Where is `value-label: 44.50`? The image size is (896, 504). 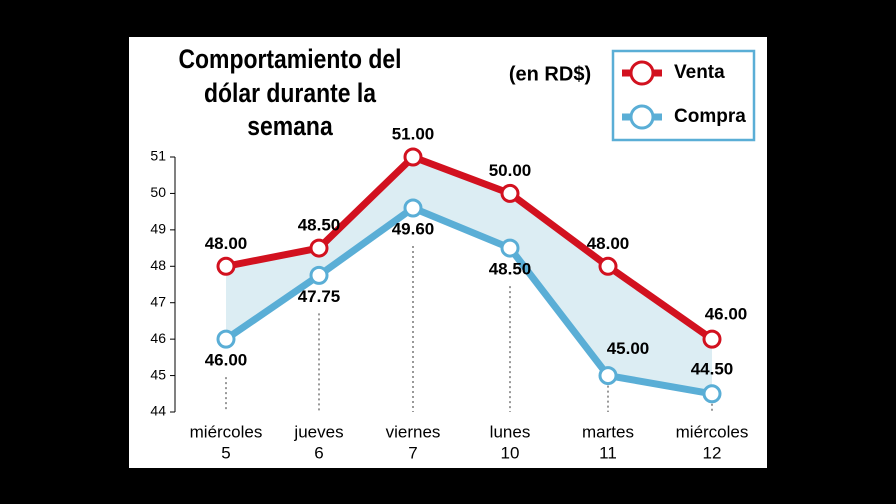
value-label: 44.50 is located at coordinates (712, 368).